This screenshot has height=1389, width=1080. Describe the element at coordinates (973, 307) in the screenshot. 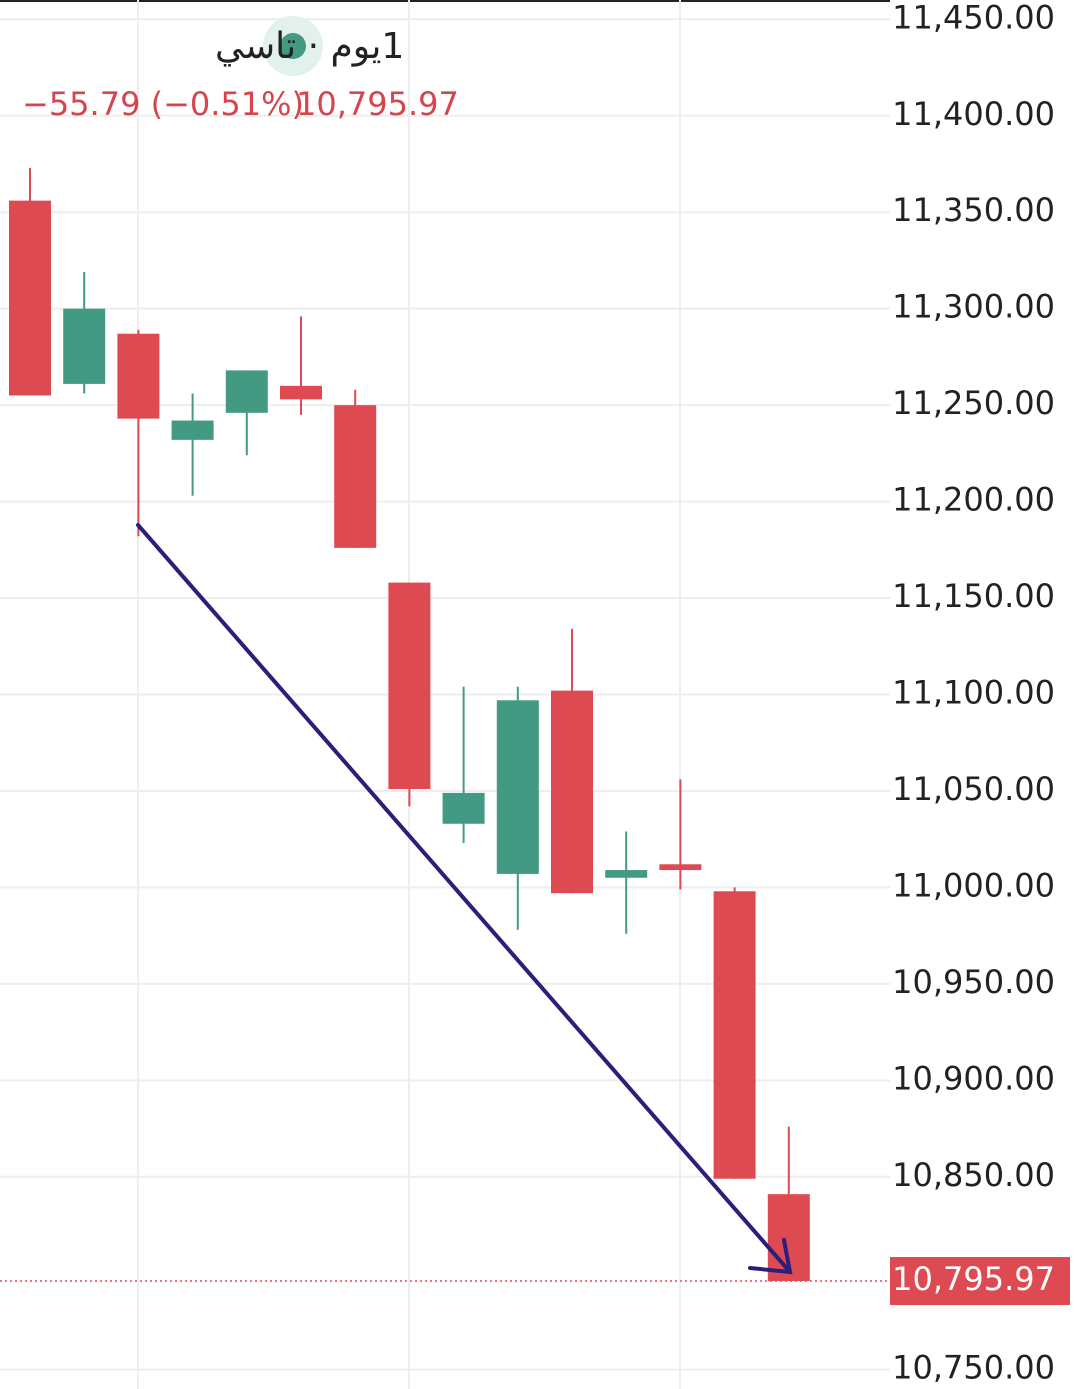

I see `y-tick-label: 11,300.00` at that location.